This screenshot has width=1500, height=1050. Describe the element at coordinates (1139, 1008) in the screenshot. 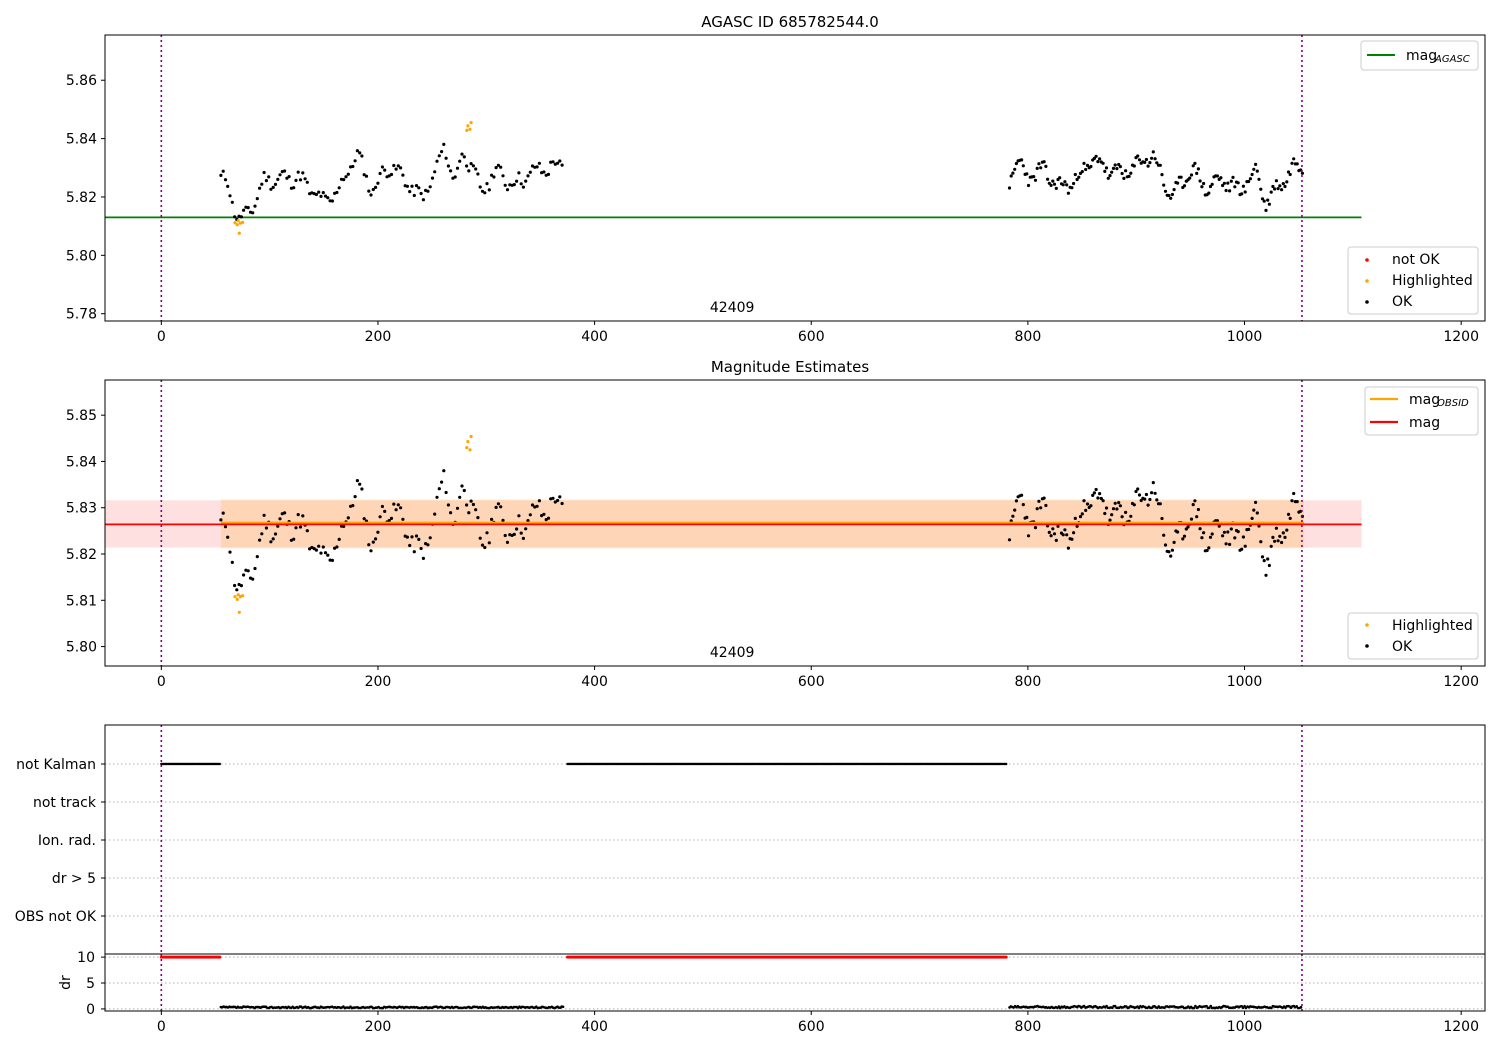

I see `dr-point` at that location.